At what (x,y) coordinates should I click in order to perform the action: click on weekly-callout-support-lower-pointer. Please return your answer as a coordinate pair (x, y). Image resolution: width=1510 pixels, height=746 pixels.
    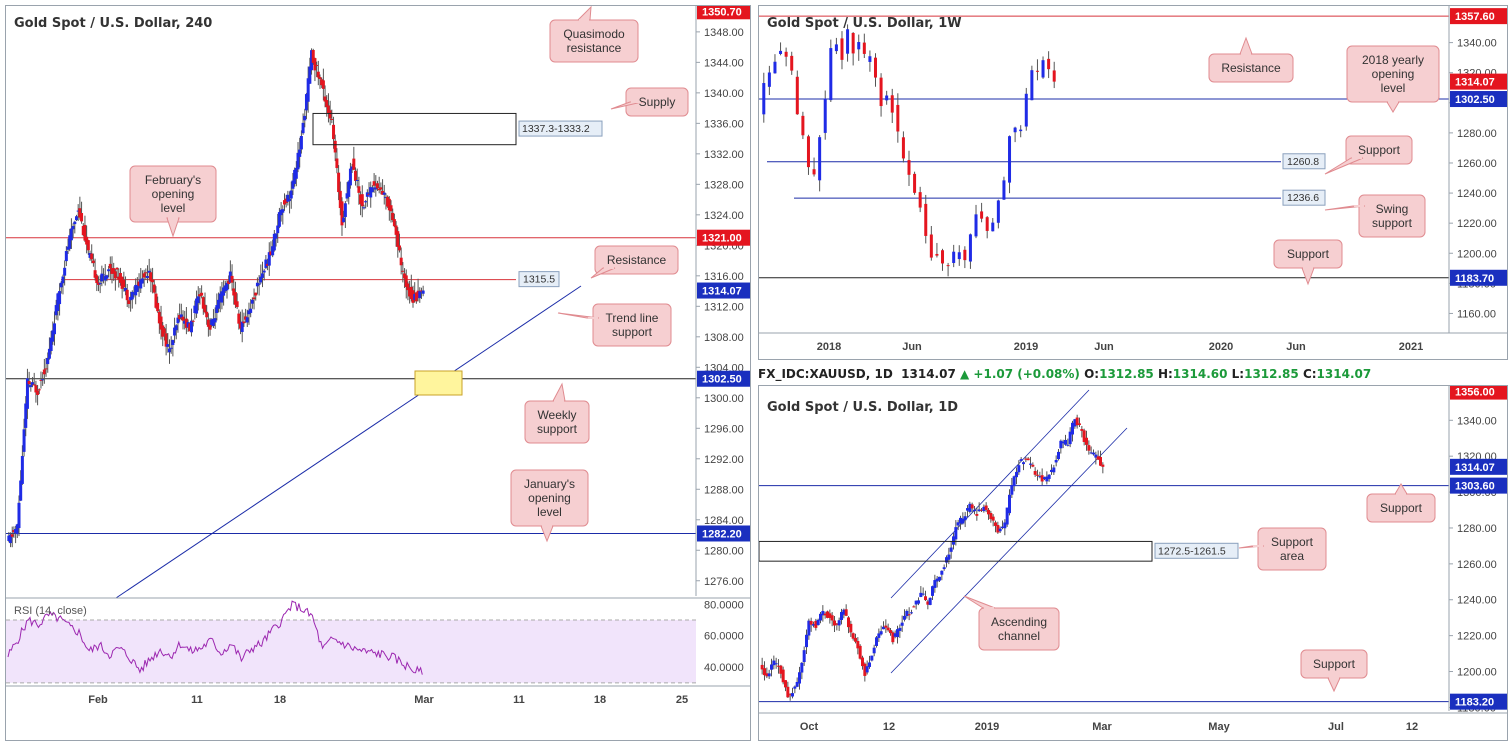
    Looking at the image, I should click on (1308, 276).